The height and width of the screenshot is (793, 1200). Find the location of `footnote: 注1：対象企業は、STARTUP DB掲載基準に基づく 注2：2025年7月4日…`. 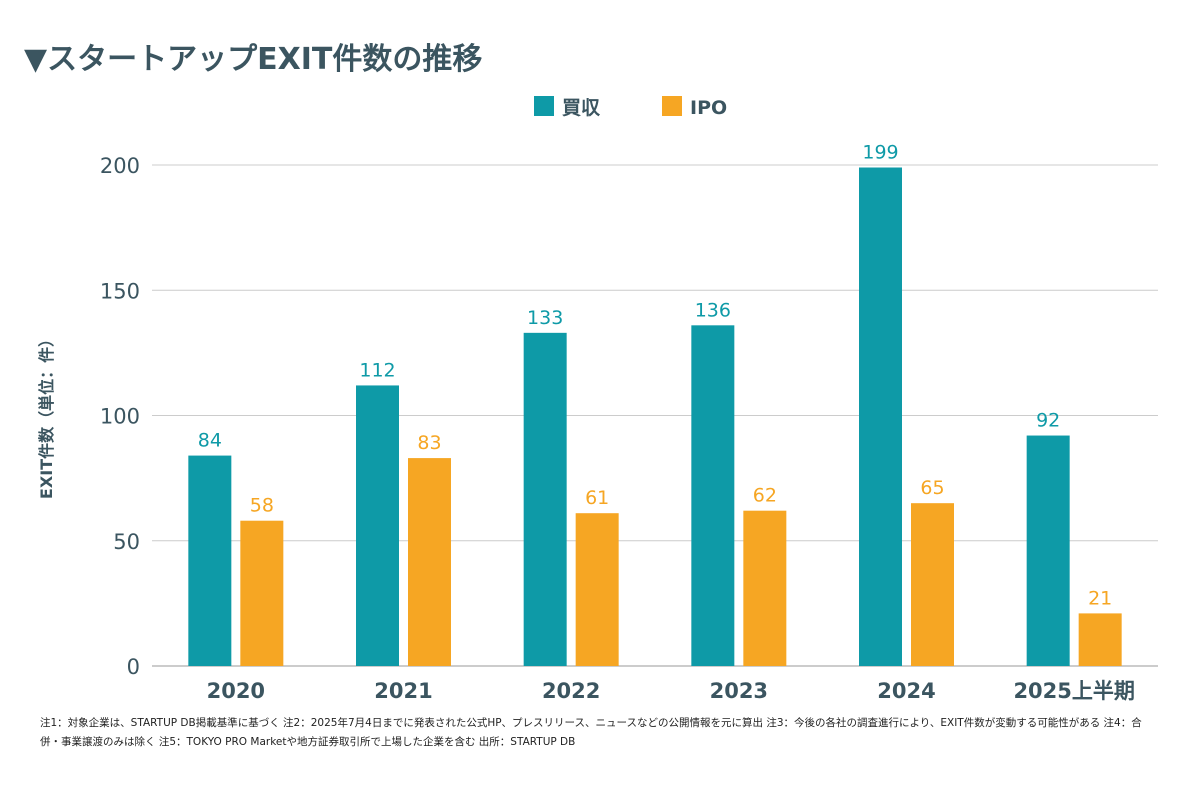

footnote: 注1：対象企業は、STARTUP DB掲載基準に基づく 注2：2025年7月4日… is located at coordinates (591, 732).